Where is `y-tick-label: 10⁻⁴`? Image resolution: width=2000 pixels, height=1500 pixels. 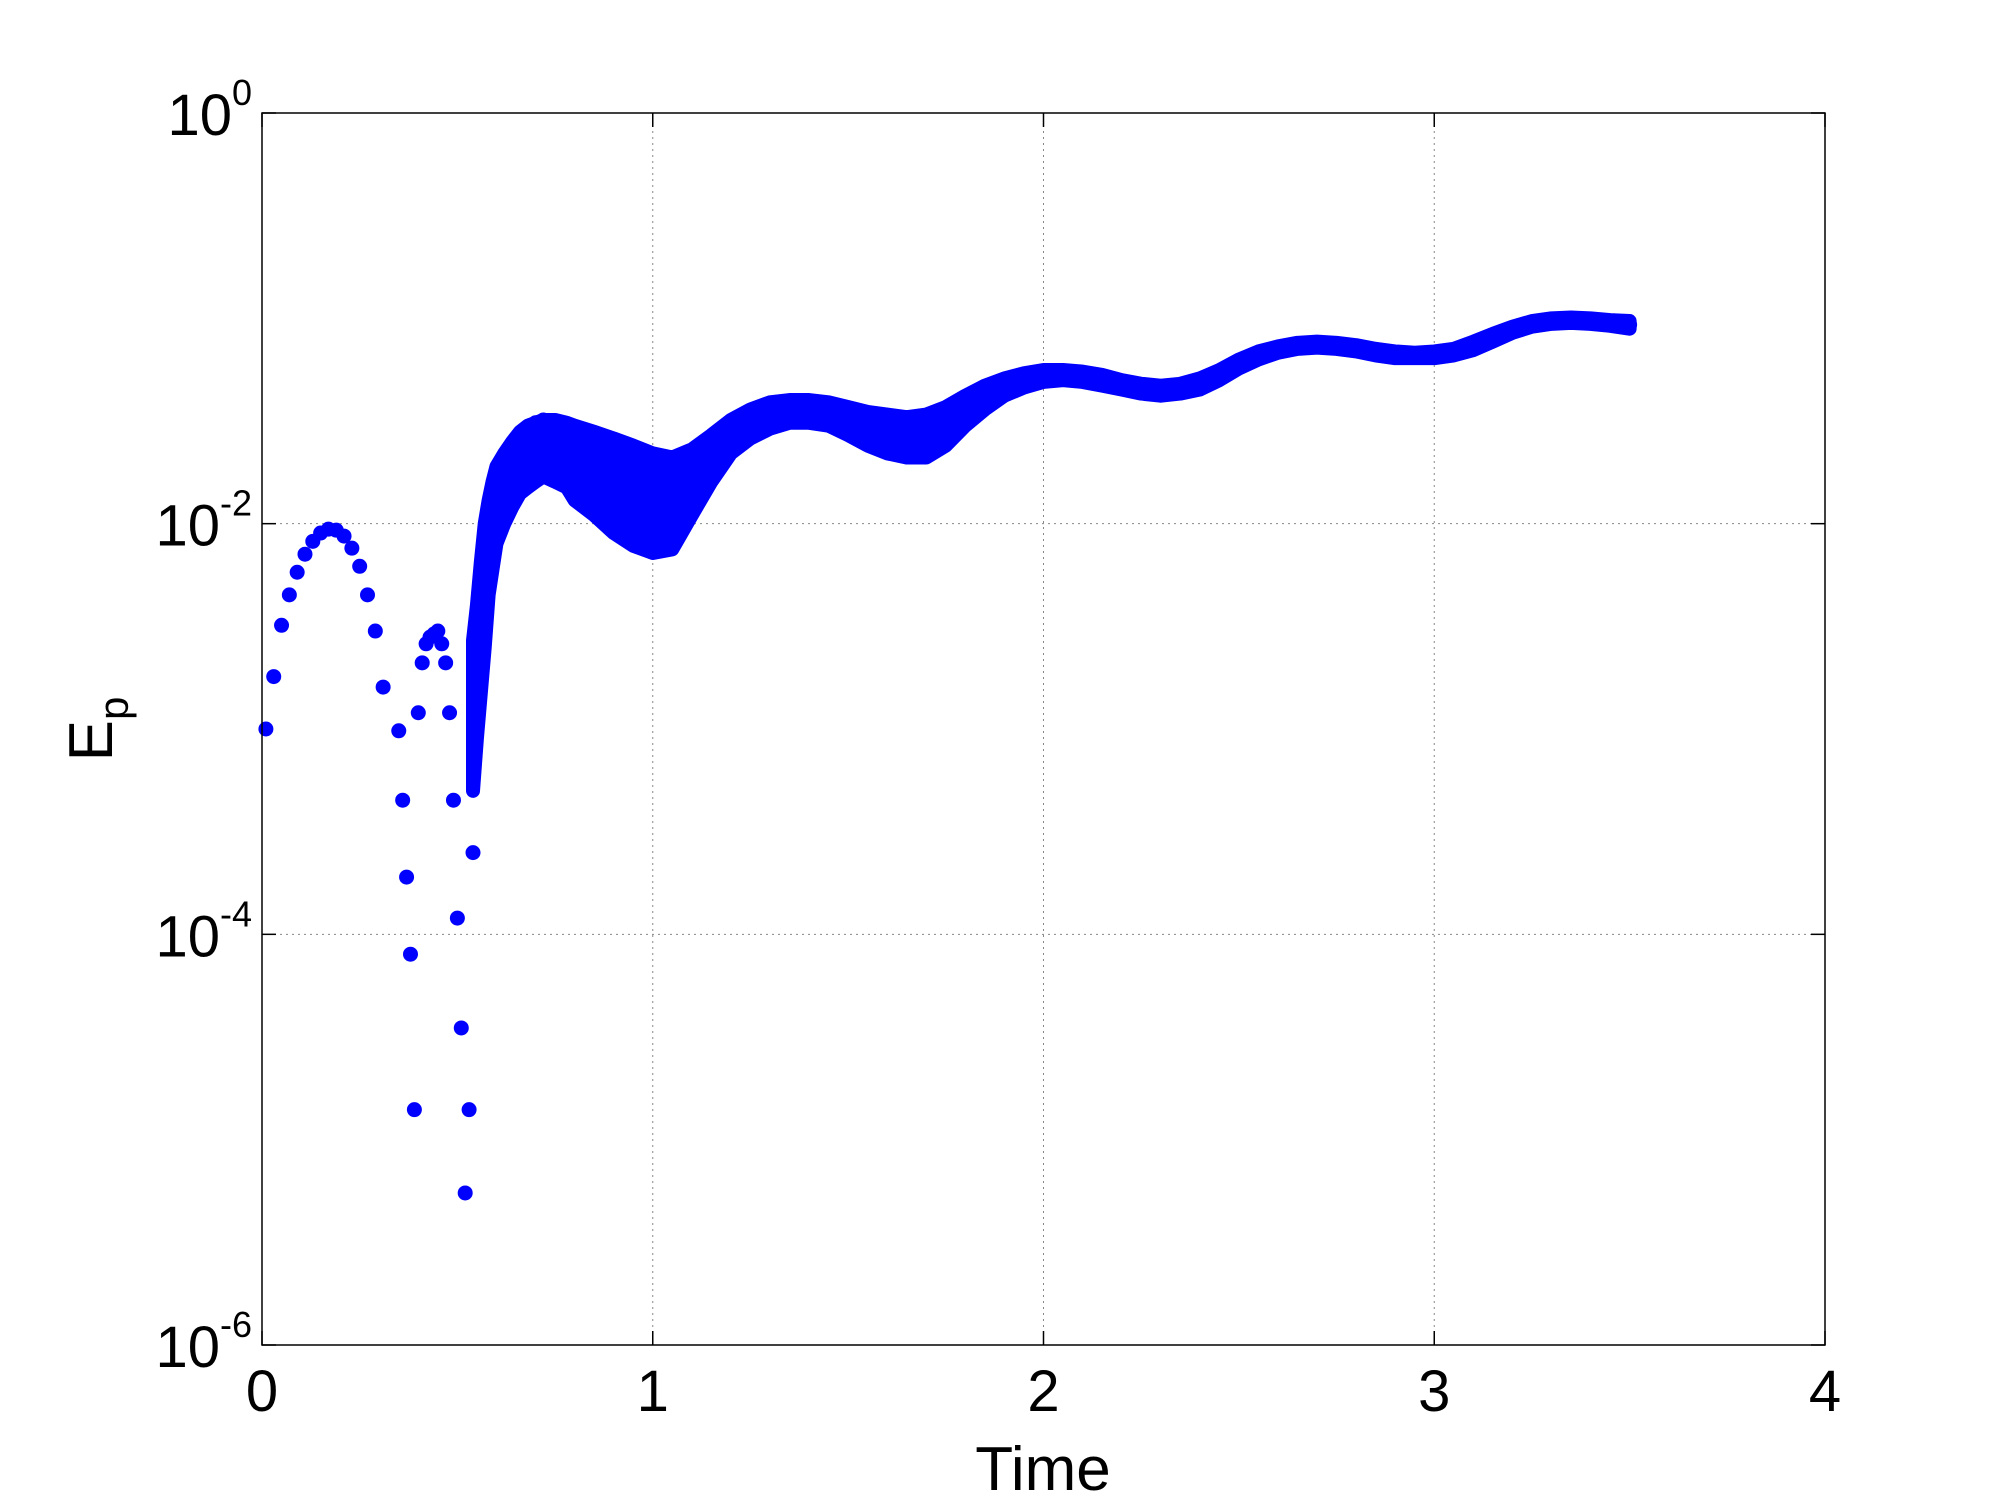
y-tick-label: 10⁻⁴ is located at coordinates (203, 931).